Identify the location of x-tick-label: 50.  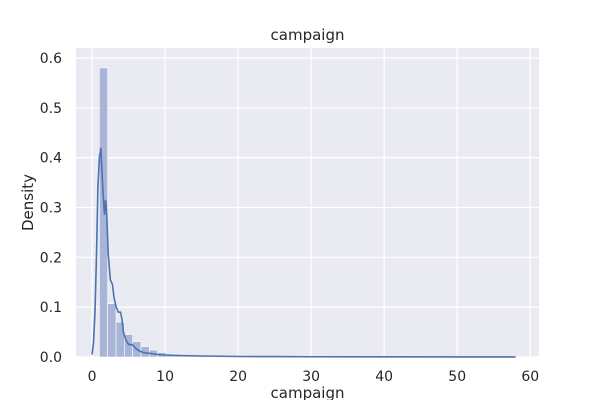
(457, 377).